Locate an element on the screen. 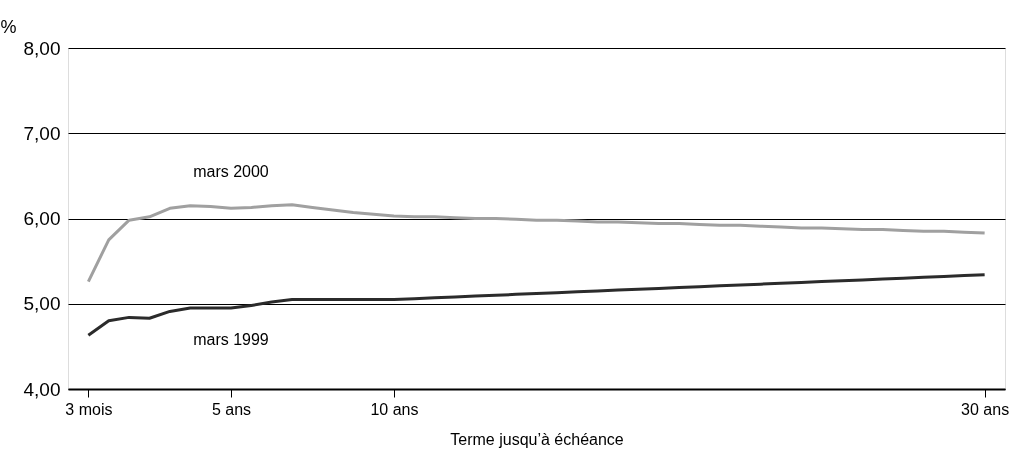 The width and height of the screenshot is (1015, 458). series-label: mars 2000 is located at coordinates (231, 172).